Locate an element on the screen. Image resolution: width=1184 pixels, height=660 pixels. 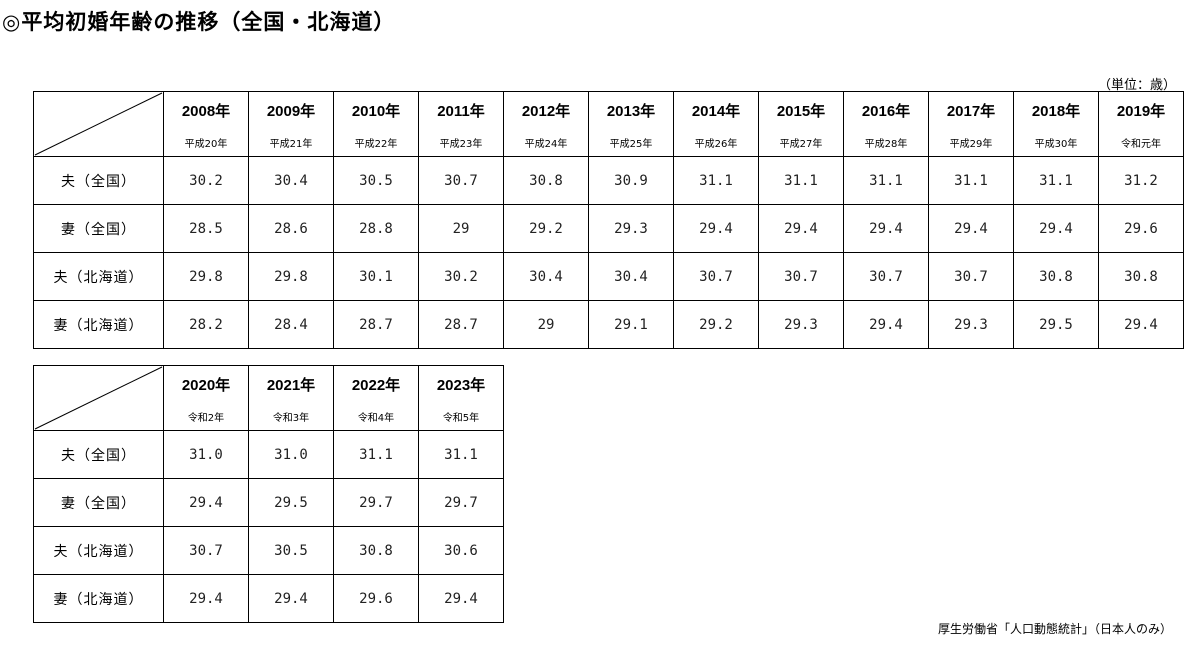
year-label: 2013年 is located at coordinates (631, 111).